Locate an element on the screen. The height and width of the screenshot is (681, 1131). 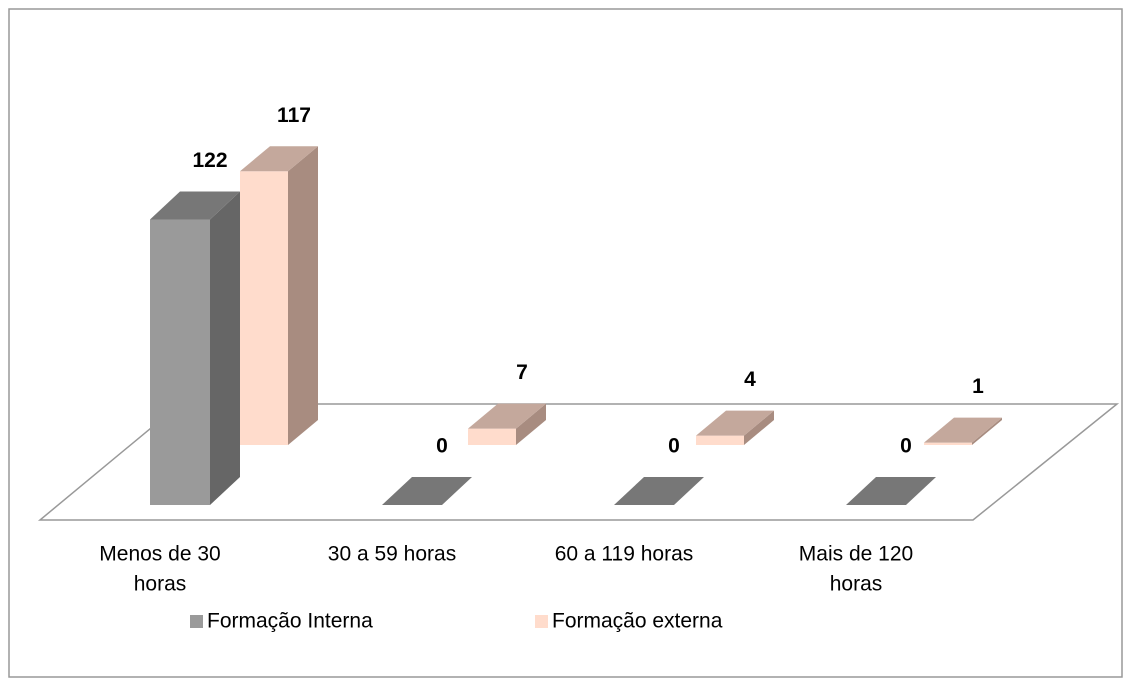
x-tick-label: 30 a 59 horas is located at coordinates (392, 554).